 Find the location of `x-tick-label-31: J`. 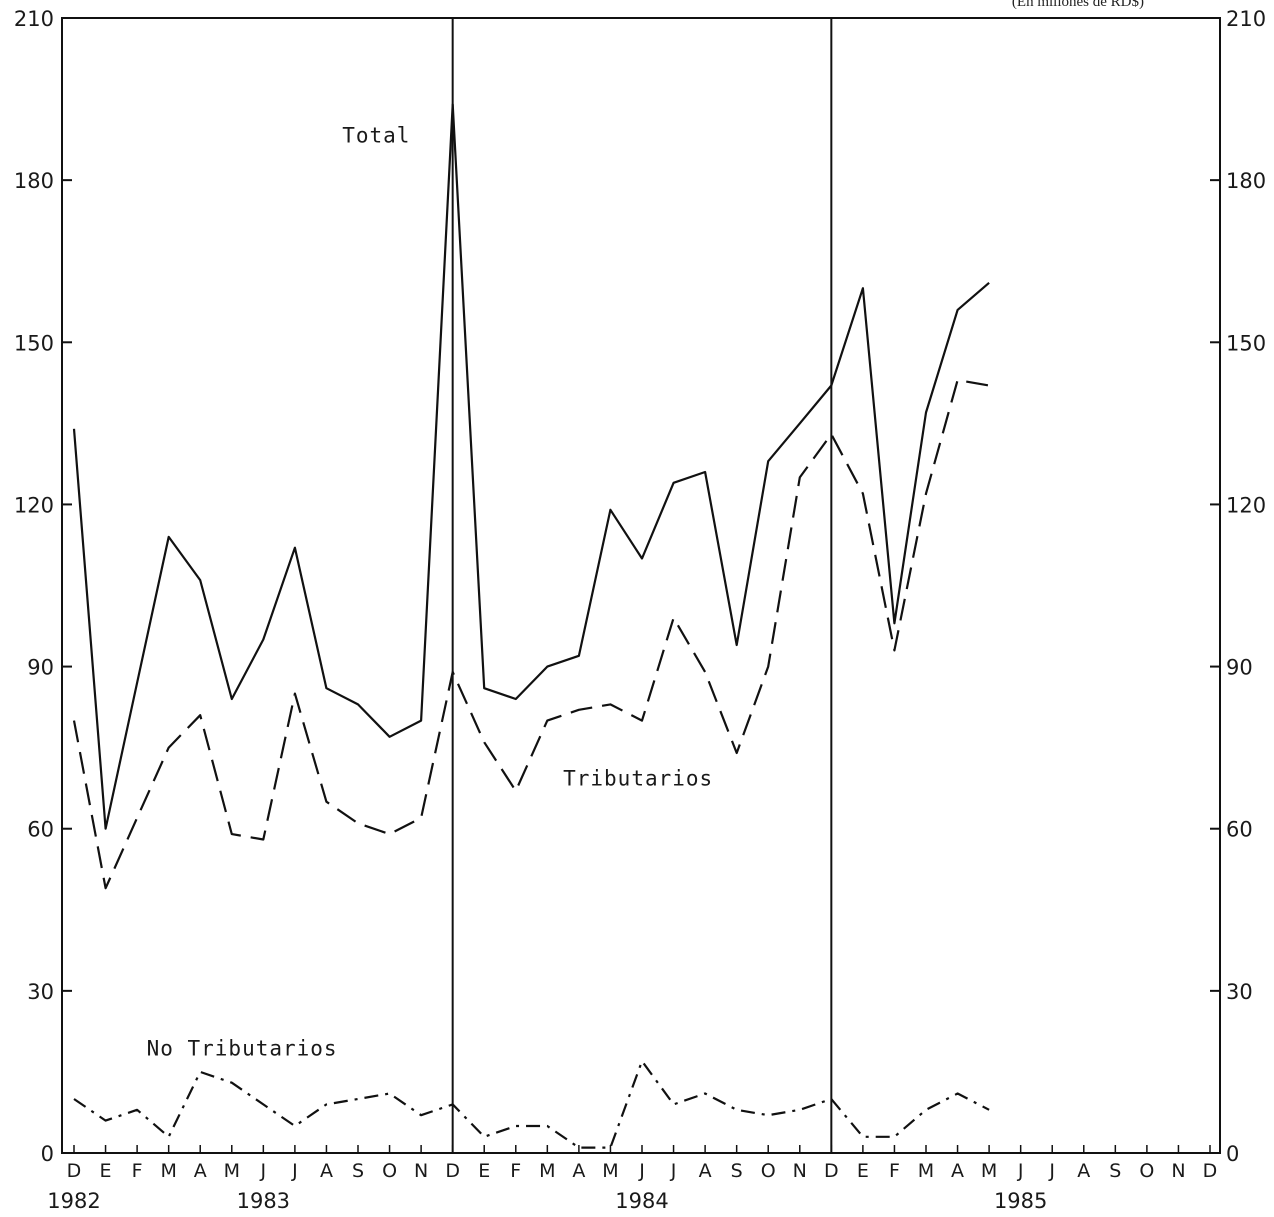

x-tick-label-31: J is located at coordinates (1051, 1171).